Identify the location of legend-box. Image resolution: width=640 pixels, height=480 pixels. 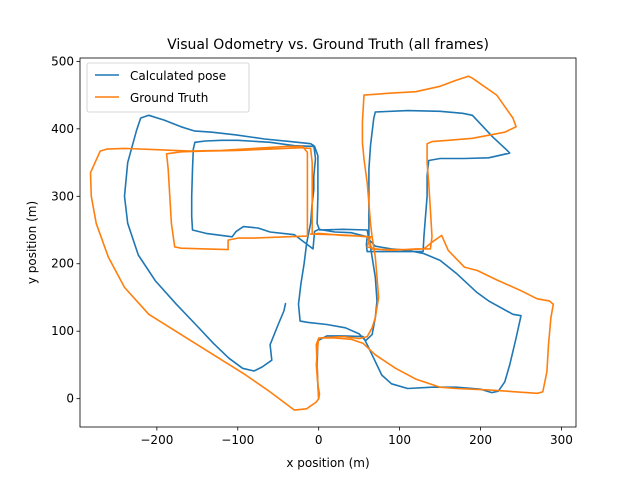
(168, 87).